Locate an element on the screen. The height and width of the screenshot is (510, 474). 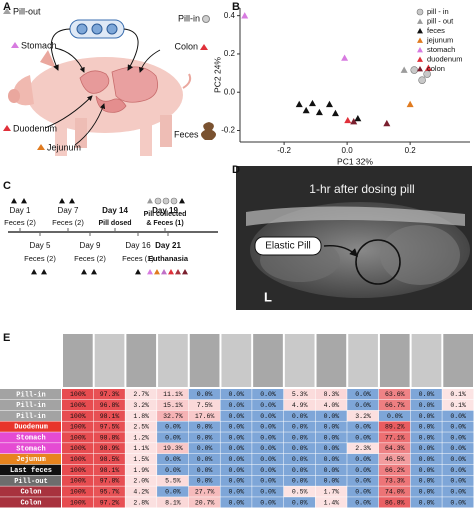
panel-letter: D is located at coordinates (236, 170).